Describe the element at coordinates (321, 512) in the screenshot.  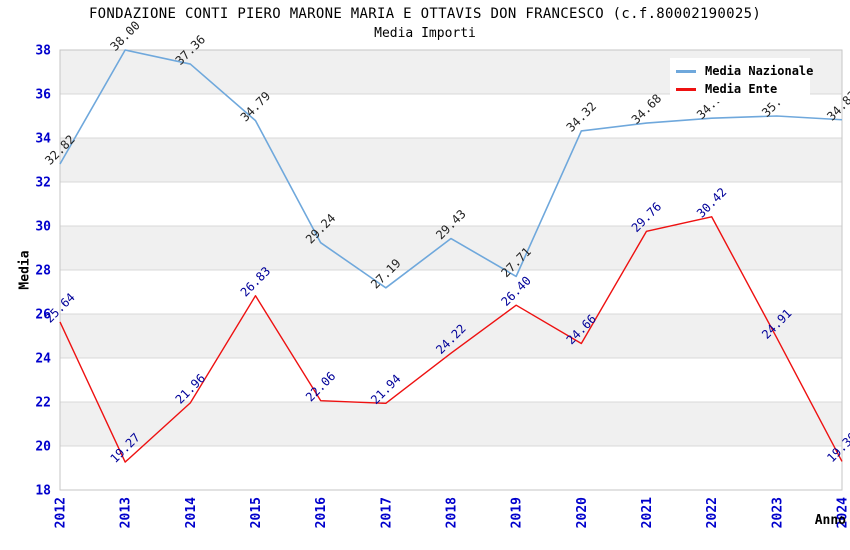
I see `x-tick-label: 2016` at that location.